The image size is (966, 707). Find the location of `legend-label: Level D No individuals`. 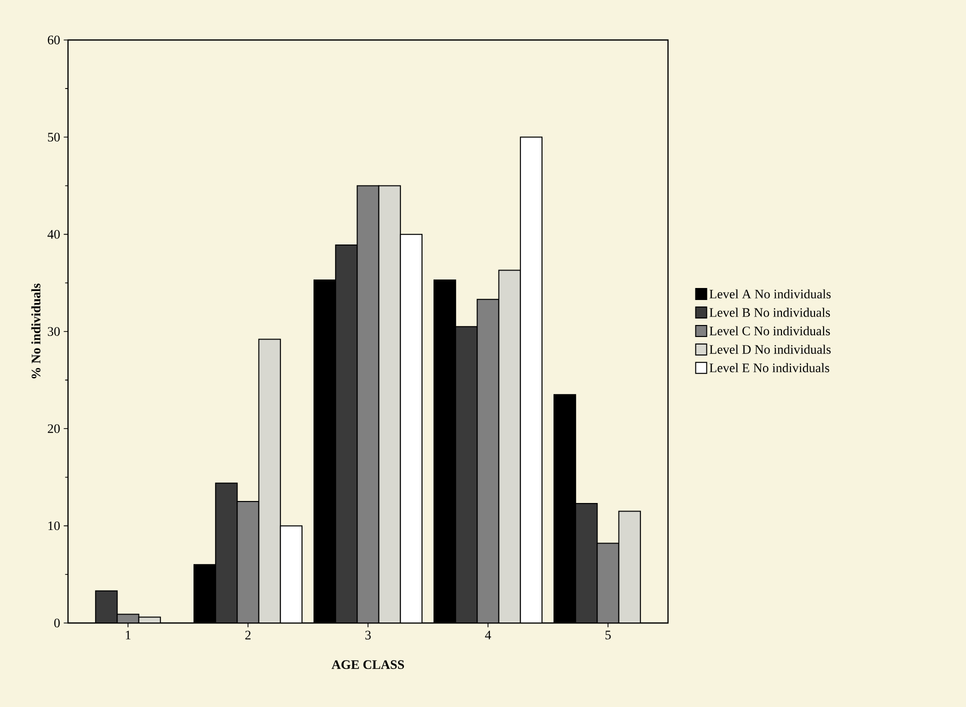

legend-label: Level D No individuals is located at coordinates (770, 349).